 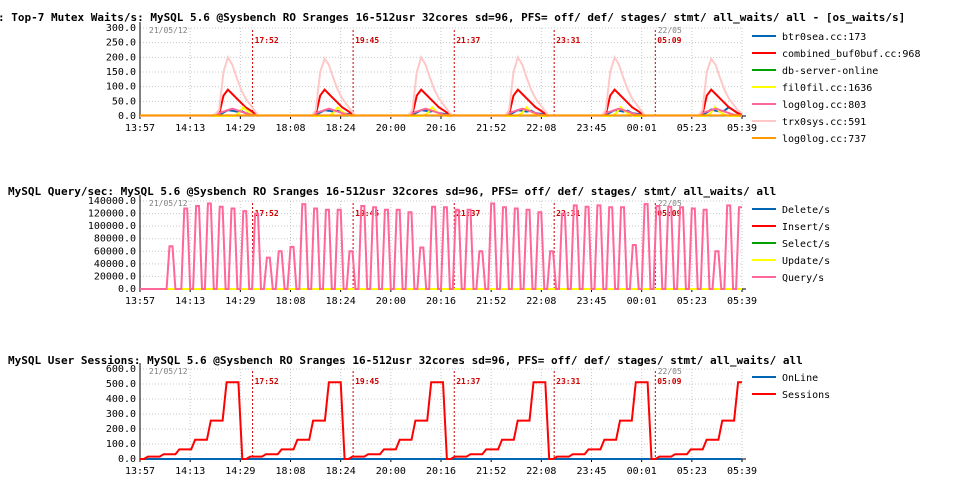 What do you see at coordinates (824, 37) in the screenshot?
I see `legend-label: btr0sea.cc:173` at bounding box center [824, 37].